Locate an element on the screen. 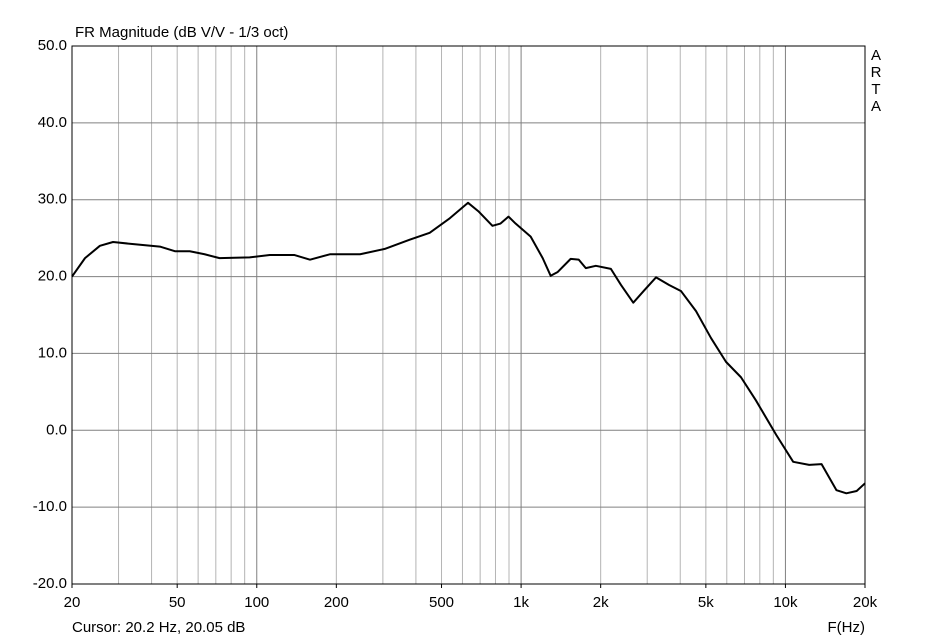 The width and height of the screenshot is (937, 641). chart-title: FR Magnitude (dB V/V - 1/3 oct) is located at coordinates (181, 32).